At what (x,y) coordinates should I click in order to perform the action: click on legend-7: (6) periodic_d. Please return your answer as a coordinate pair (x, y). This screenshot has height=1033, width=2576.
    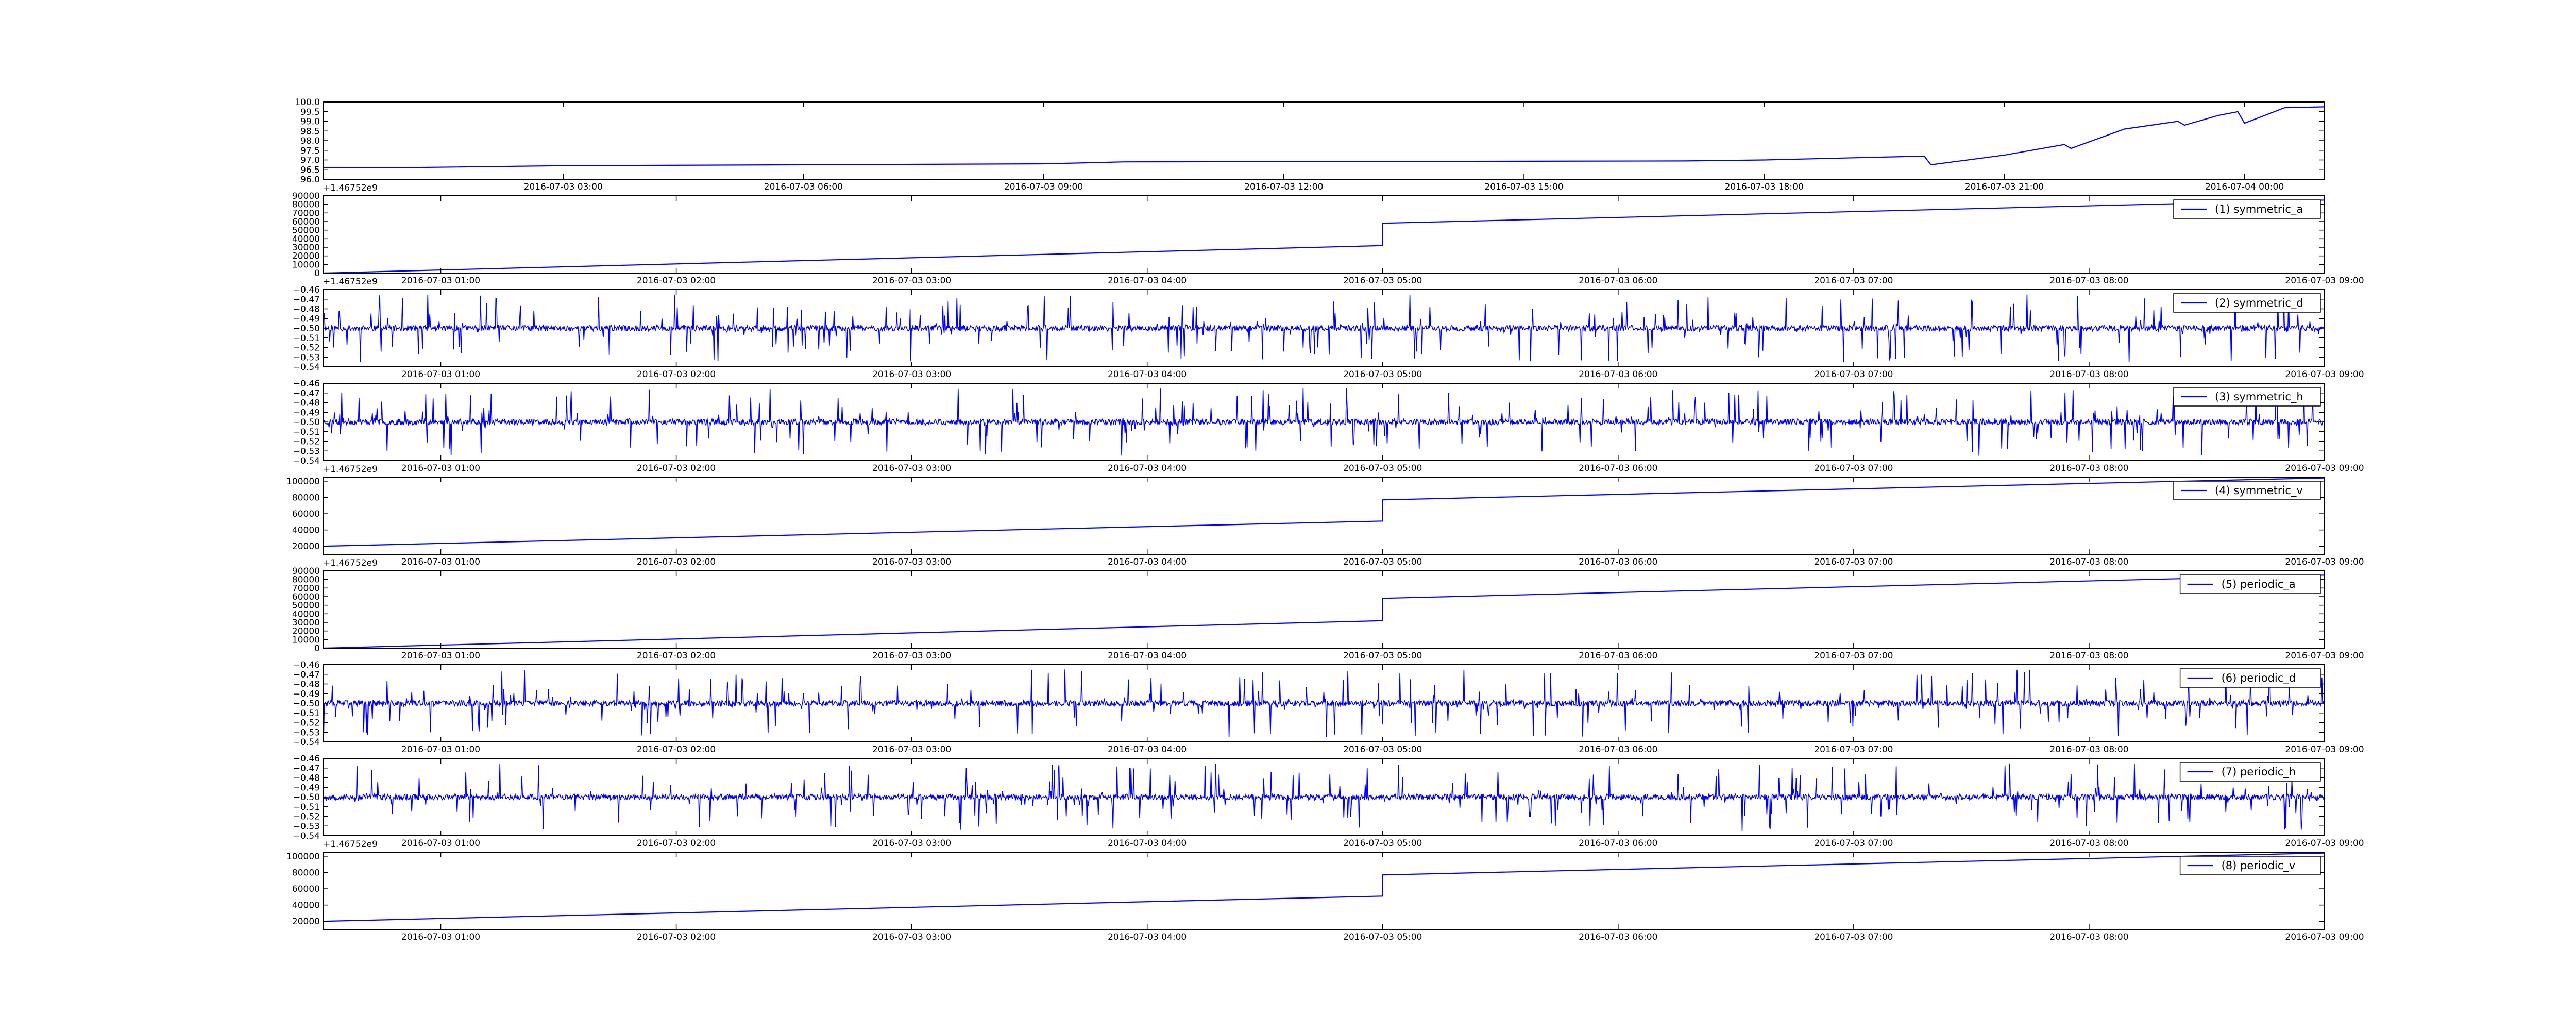
    Looking at the image, I should click on (2250, 678).